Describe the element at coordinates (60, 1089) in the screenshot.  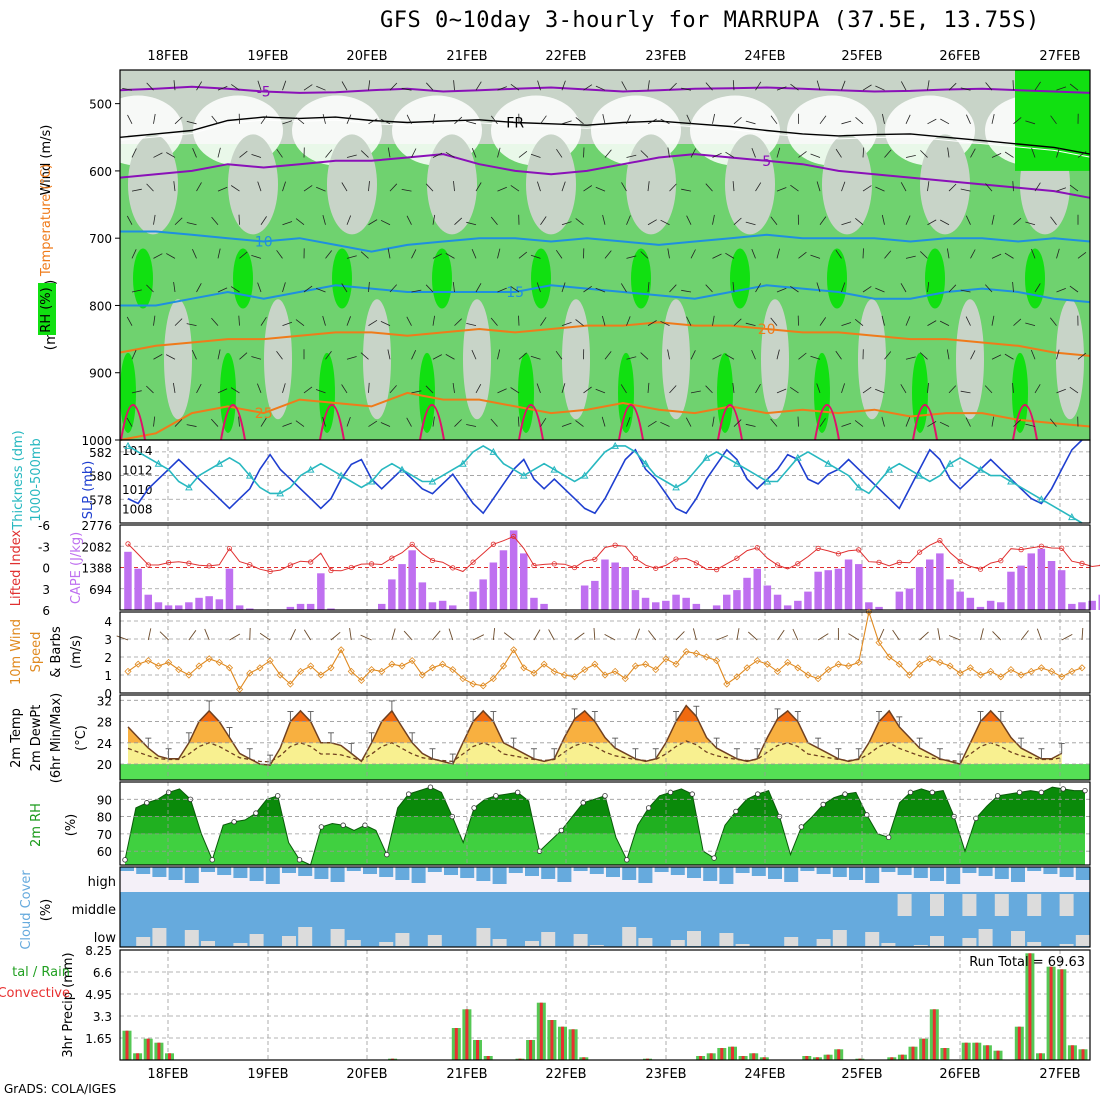
I see `footer-credit: GrADS: COLA/IGES` at that location.